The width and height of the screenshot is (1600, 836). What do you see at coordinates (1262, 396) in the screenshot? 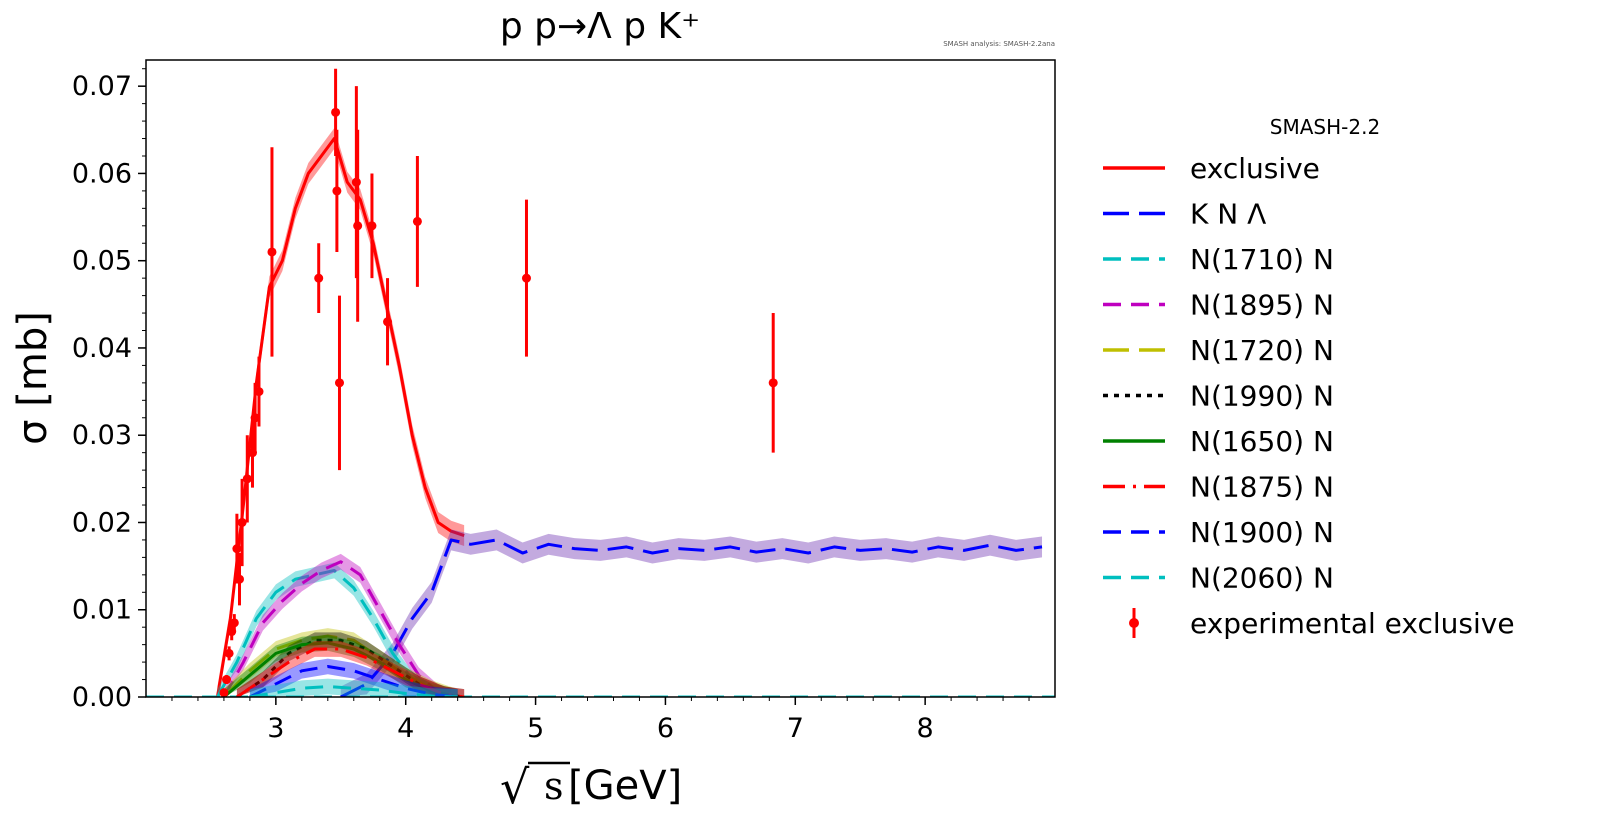
I see `legend-label-5: N(1990) N` at bounding box center [1262, 396].